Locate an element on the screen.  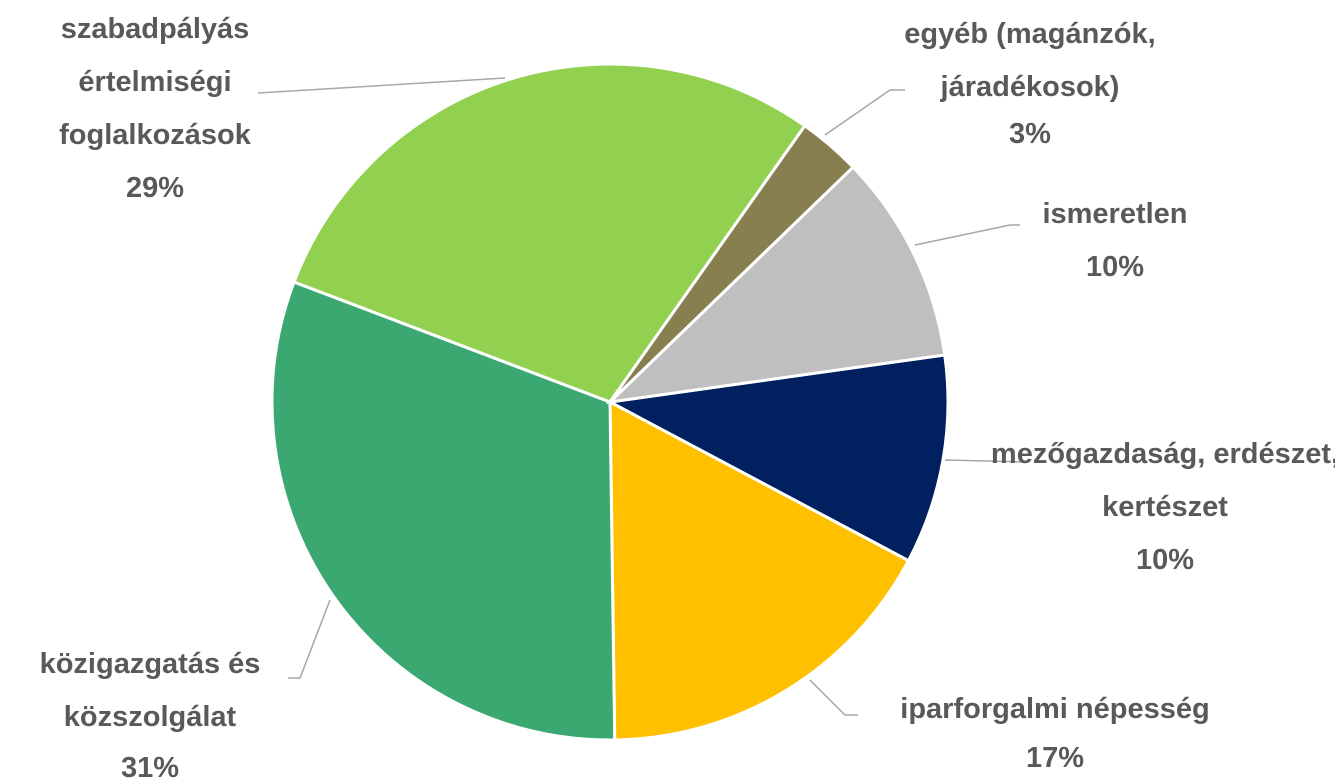
slice-label: iparforgalmi népesség is located at coordinates (1055, 709).